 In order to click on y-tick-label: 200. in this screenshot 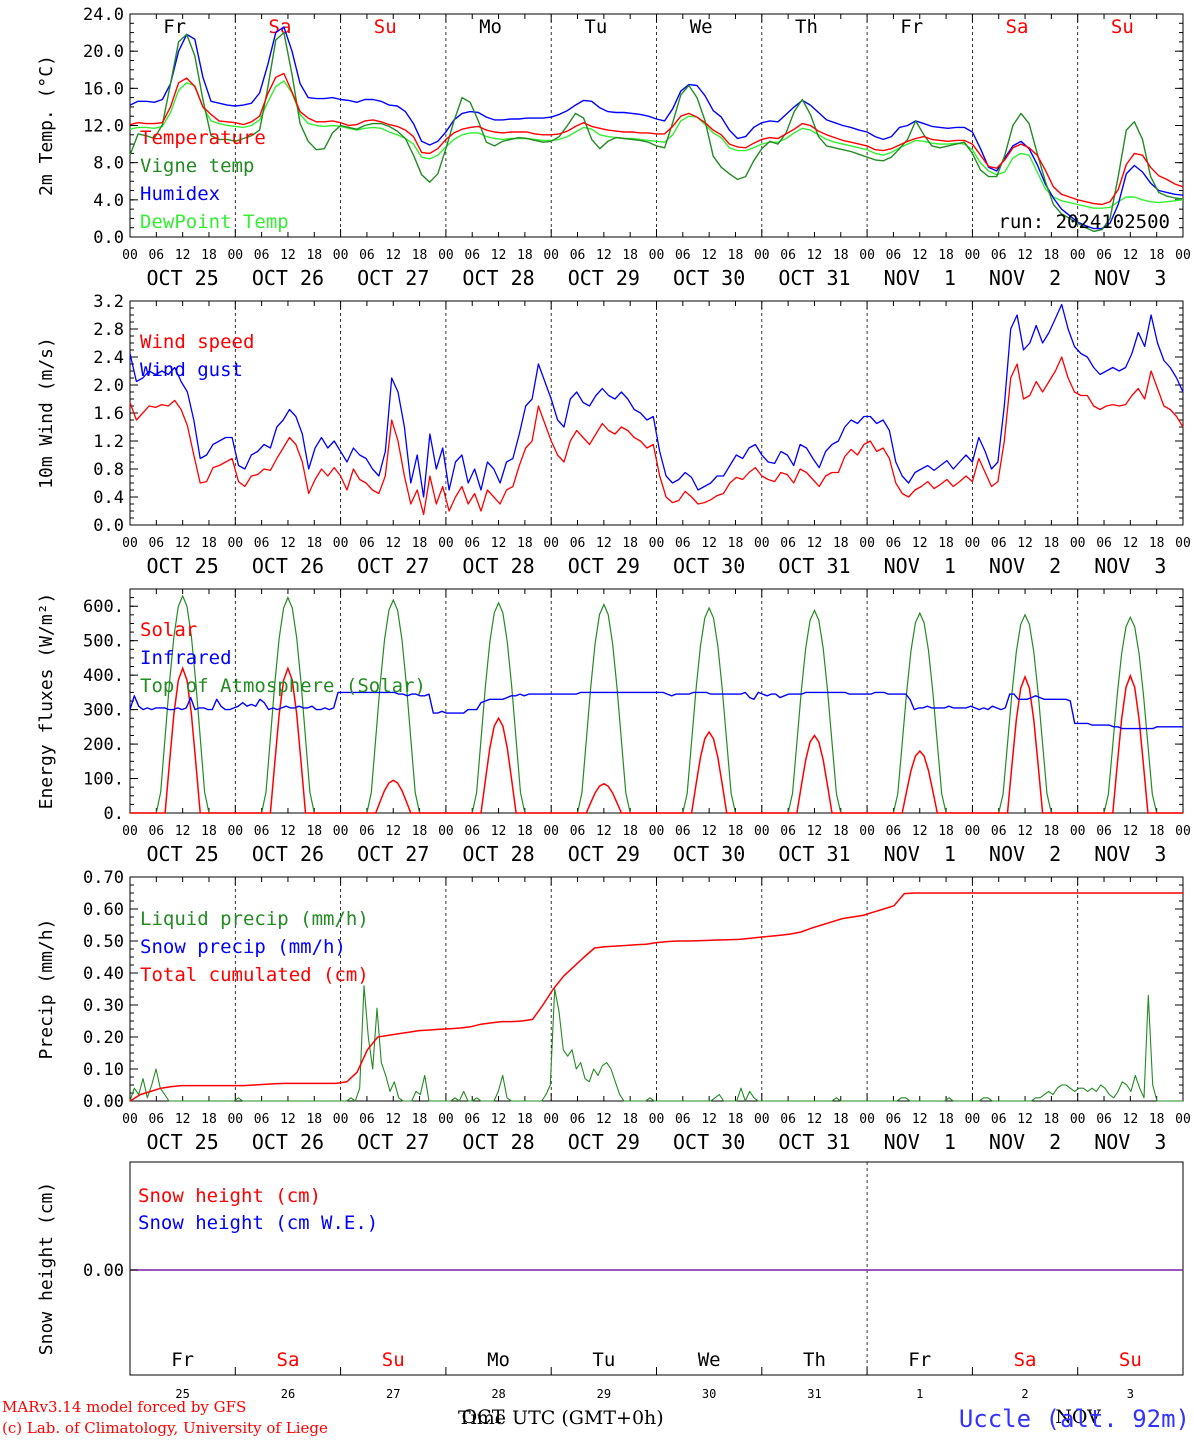, I will do `click(103, 745)`.